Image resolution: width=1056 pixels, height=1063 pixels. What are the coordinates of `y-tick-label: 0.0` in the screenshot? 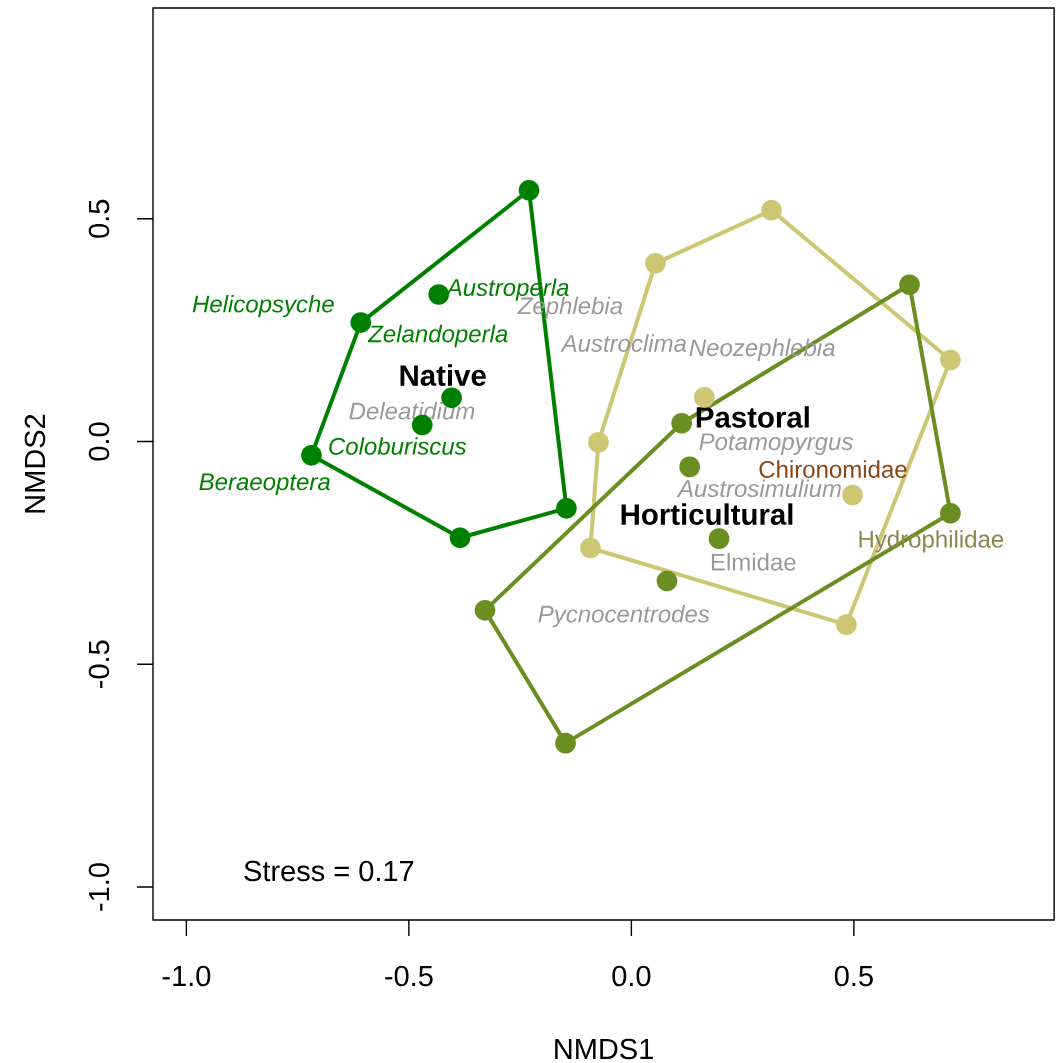 It's located at (99, 441).